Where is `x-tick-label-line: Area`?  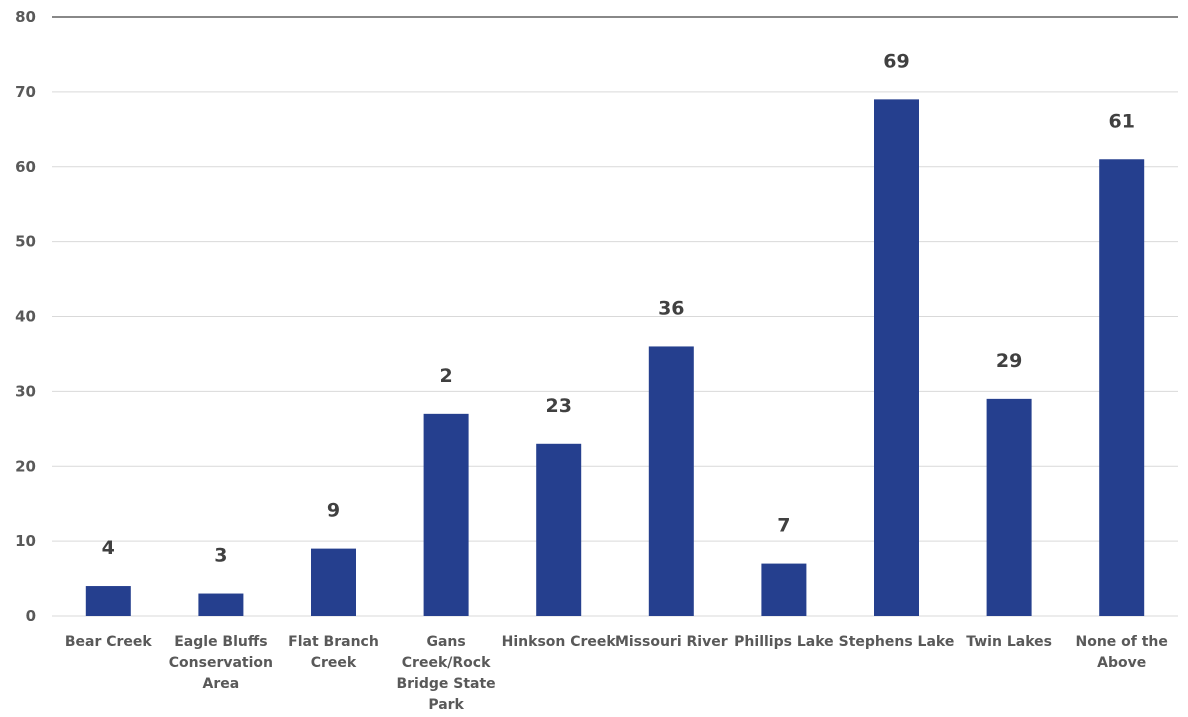 x-tick-label-line: Area is located at coordinates (221, 684).